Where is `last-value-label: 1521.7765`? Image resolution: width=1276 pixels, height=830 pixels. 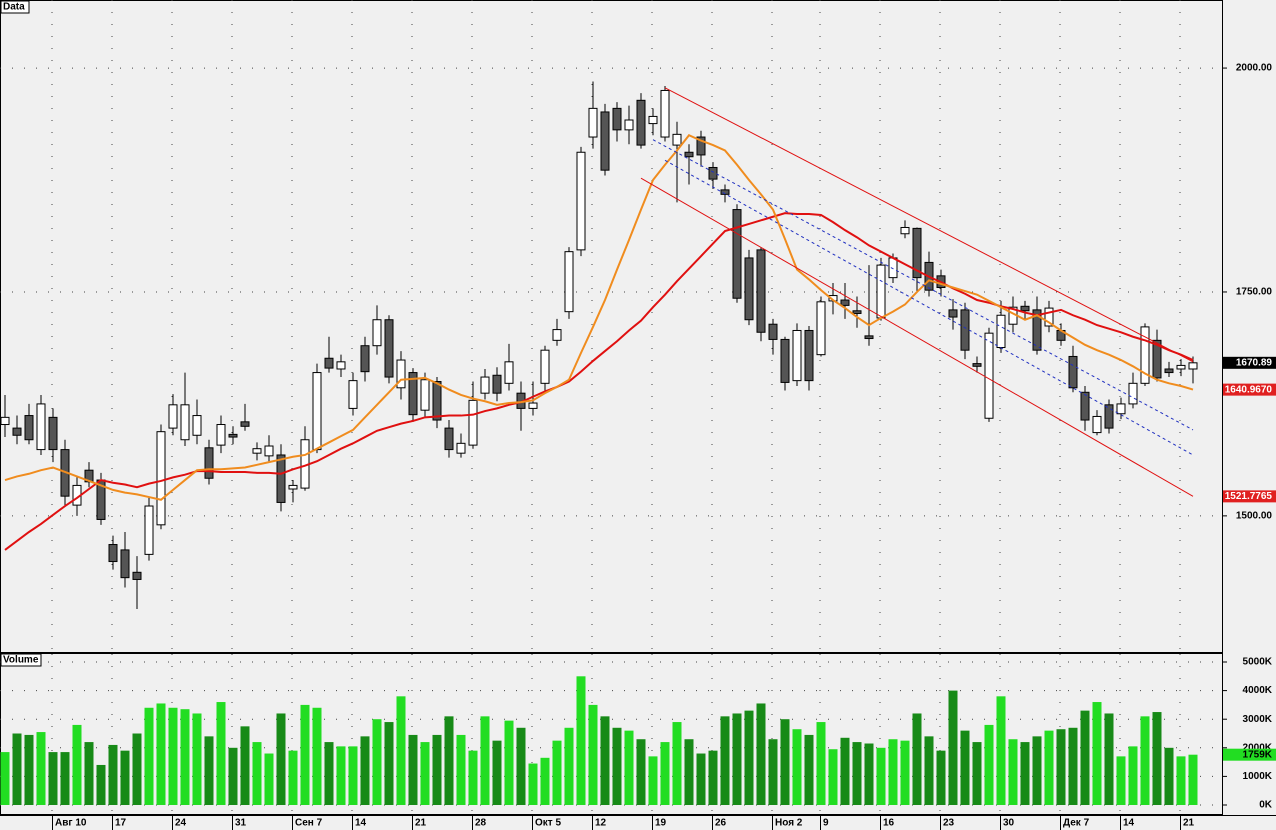
last-value-label: 1521.7765 is located at coordinates (1249, 496).